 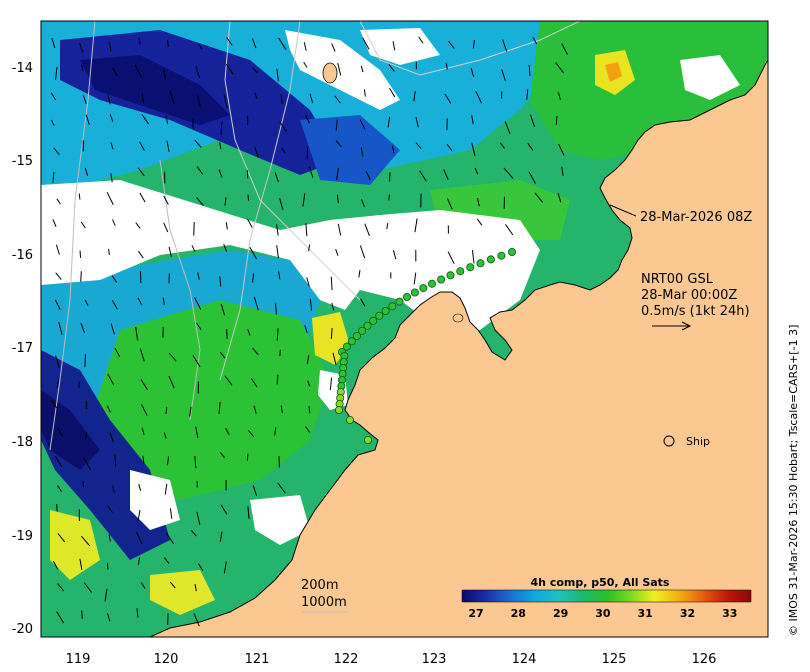 I want to click on y-tick-label: -20, so click(x=22, y=629).